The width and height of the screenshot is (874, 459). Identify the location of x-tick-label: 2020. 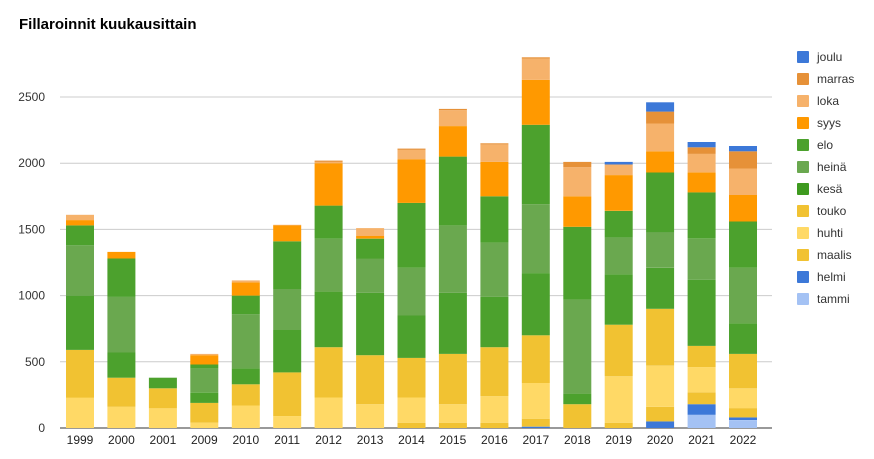
(660, 440).